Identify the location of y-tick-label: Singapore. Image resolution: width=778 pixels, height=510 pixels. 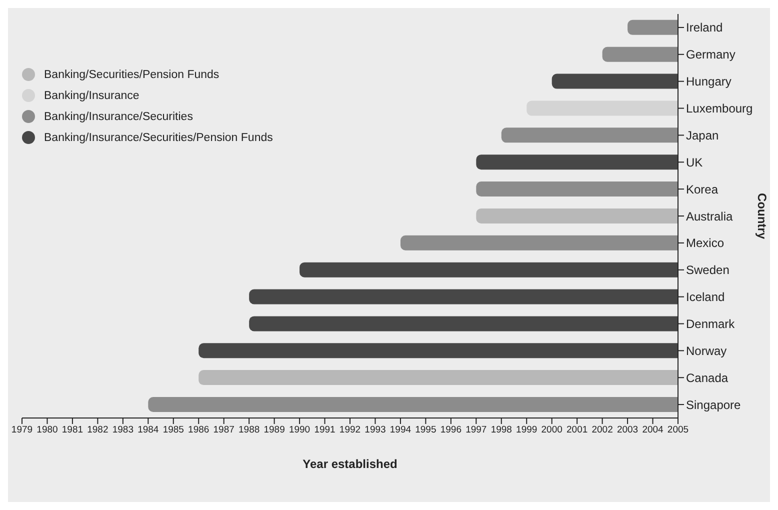
(714, 405).